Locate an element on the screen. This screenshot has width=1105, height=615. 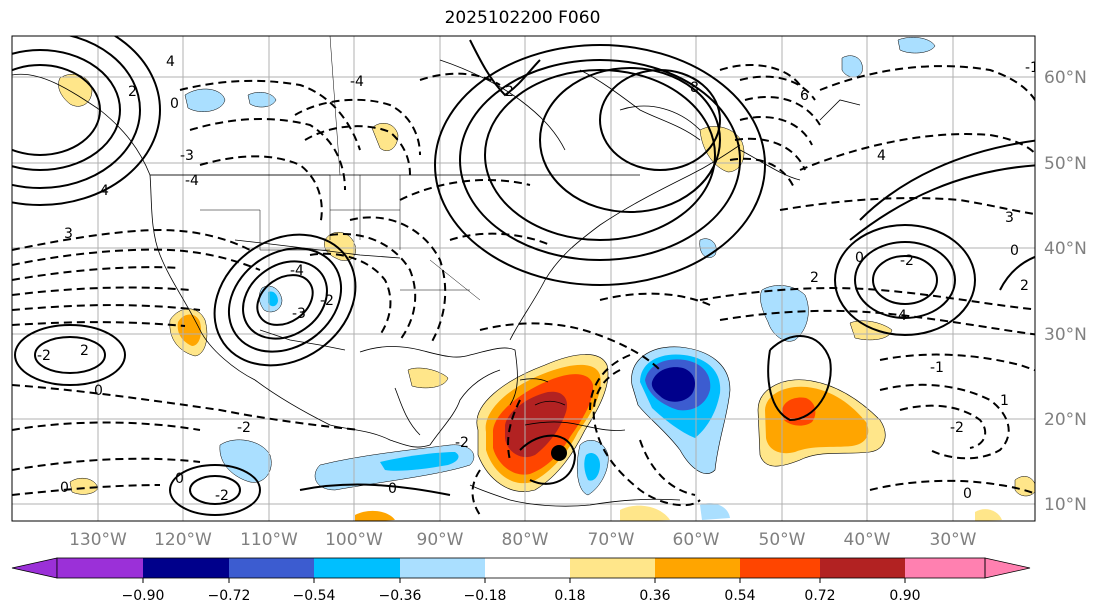
contour-label: 8 is located at coordinates (694, 88).